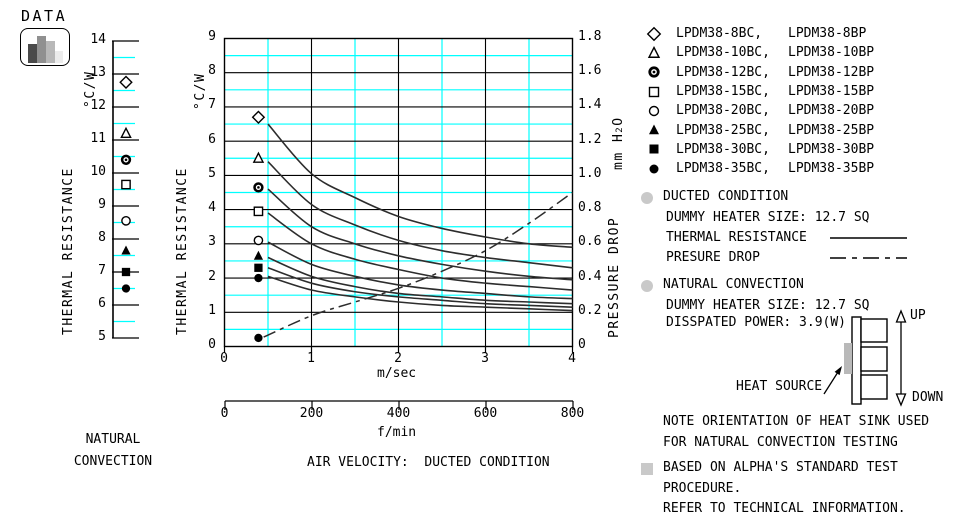  Describe the element at coordinates (113, 439) in the screenshot. I see `natural-chart-title-line1: NATURAL` at that location.